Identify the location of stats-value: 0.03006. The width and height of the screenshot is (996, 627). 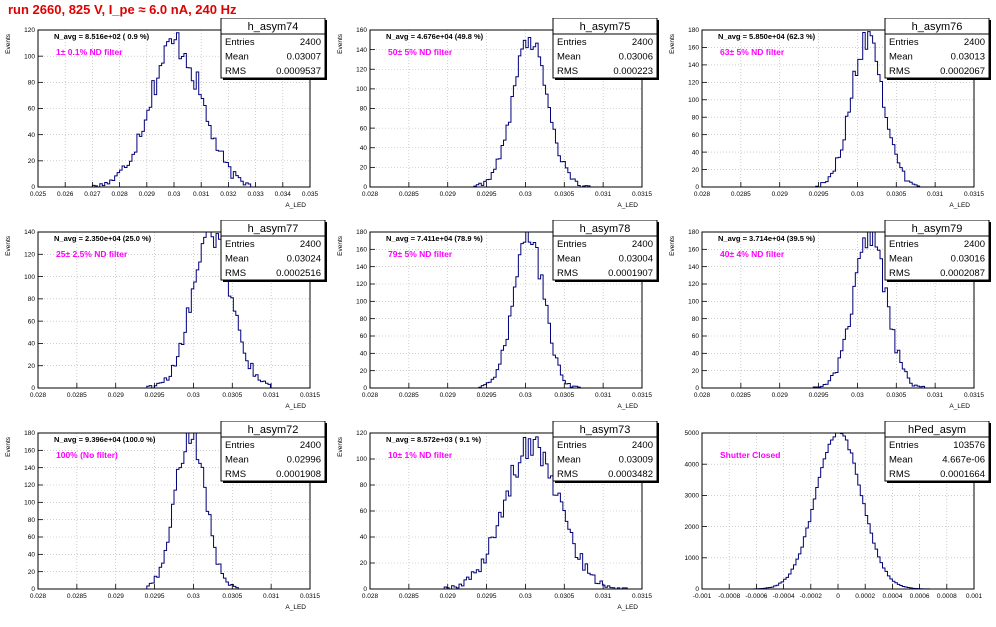
(636, 57).